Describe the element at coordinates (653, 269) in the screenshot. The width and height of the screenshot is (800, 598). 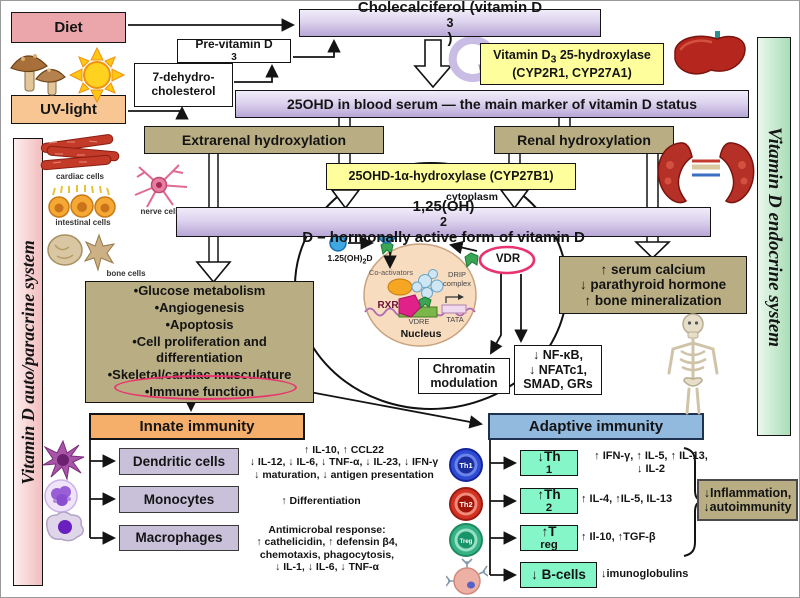
I see `bone-effect-line: ↑ serum calcium` at that location.